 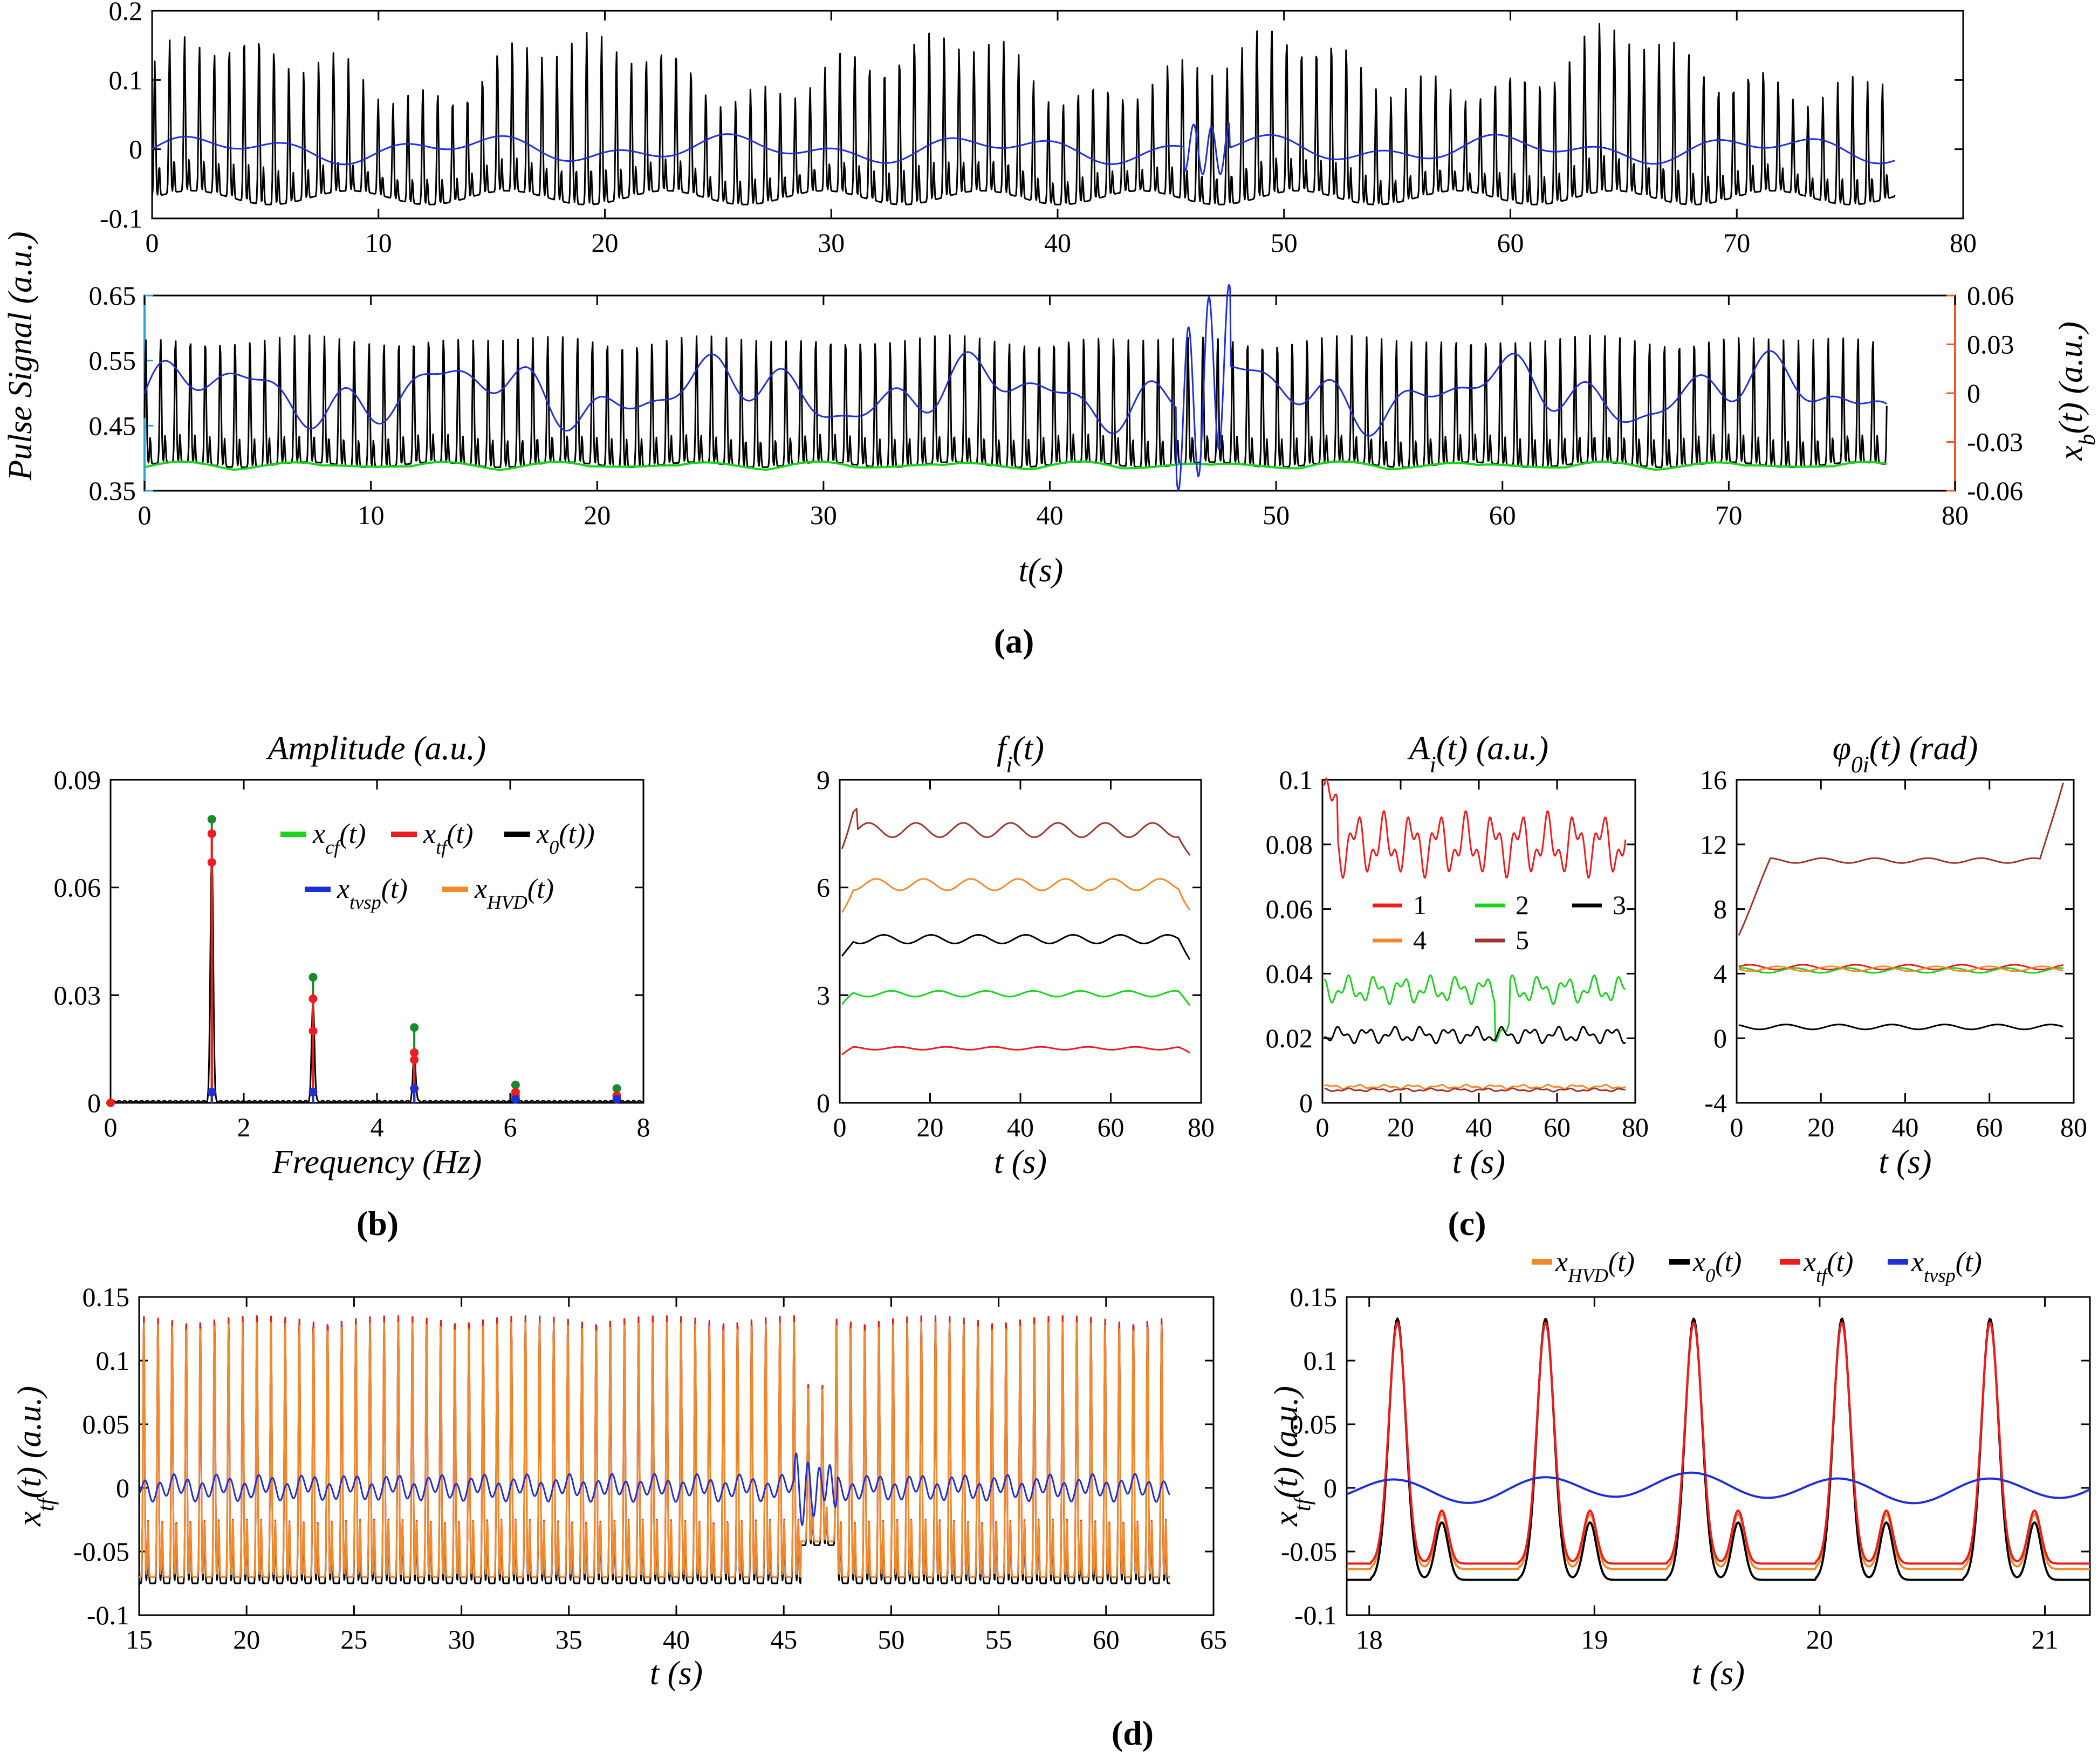 I want to click on legend-label: 5, so click(x=1522, y=940).